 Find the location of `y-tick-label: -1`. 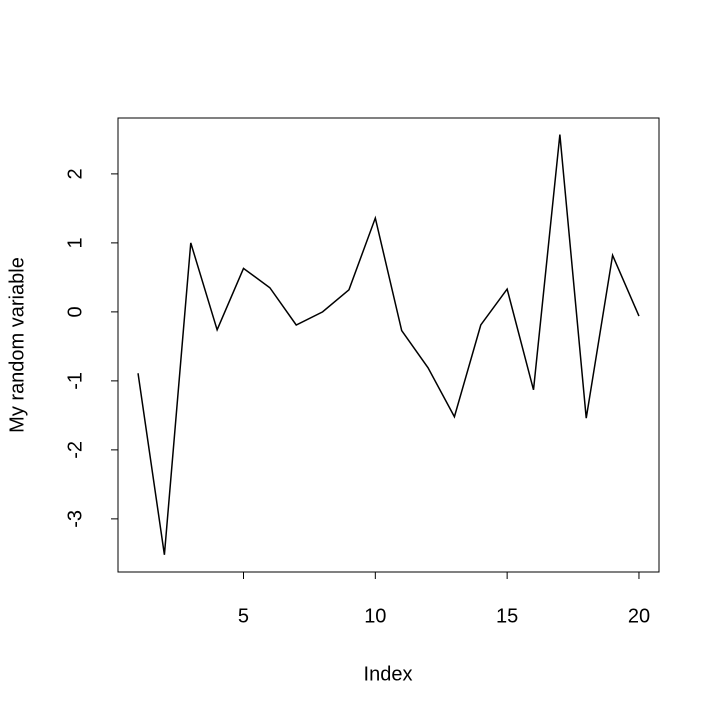

y-tick-label: -1 is located at coordinates (75, 381).